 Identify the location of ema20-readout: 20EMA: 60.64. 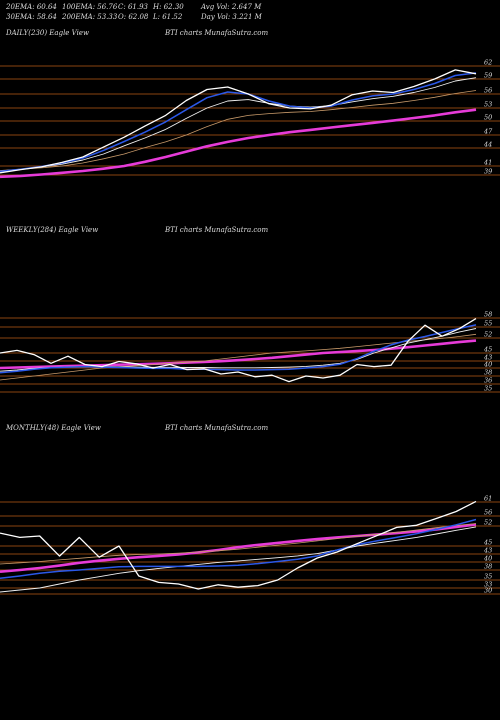
(31, 7).